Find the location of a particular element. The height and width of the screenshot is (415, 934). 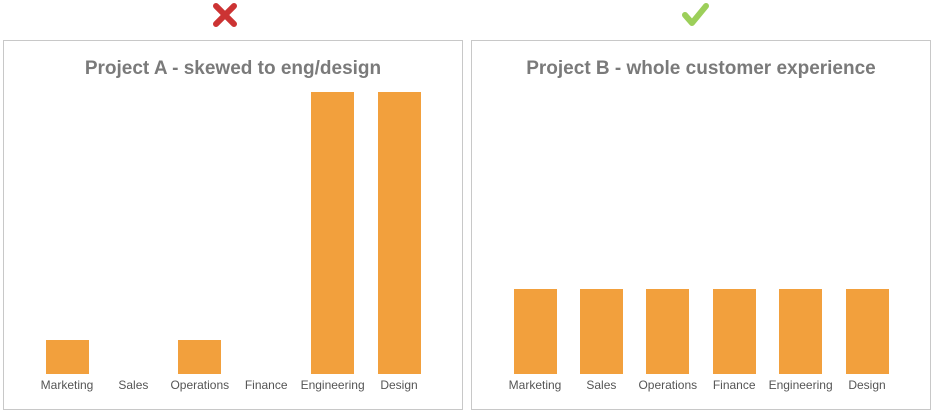

bar-sales is located at coordinates (601, 331).